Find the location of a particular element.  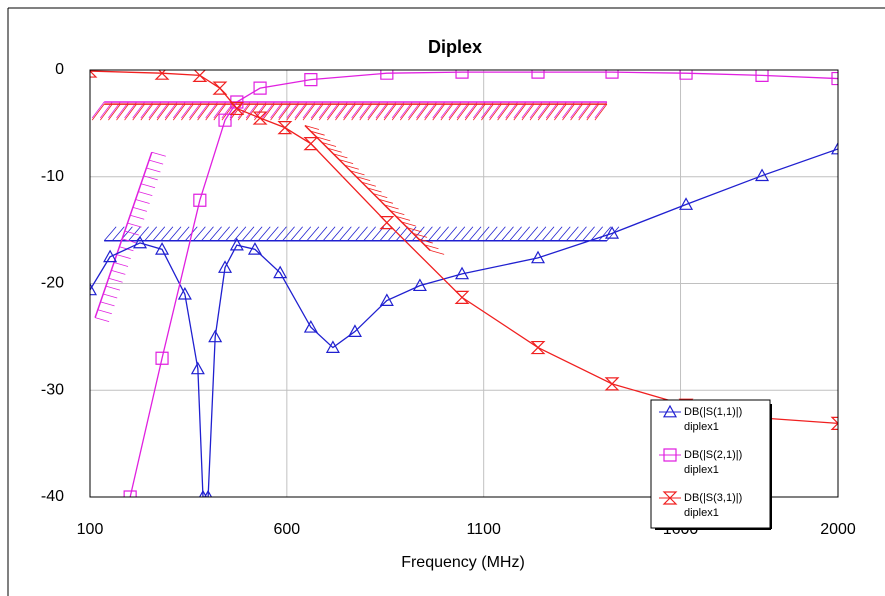

legend-label: DB(|S(1,1)|) is located at coordinates (713, 412).